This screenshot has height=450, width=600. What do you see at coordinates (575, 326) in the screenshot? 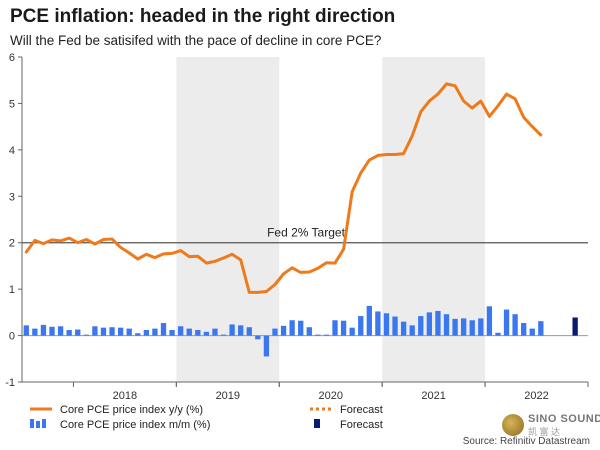
I see `forecast-bar` at bounding box center [575, 326].